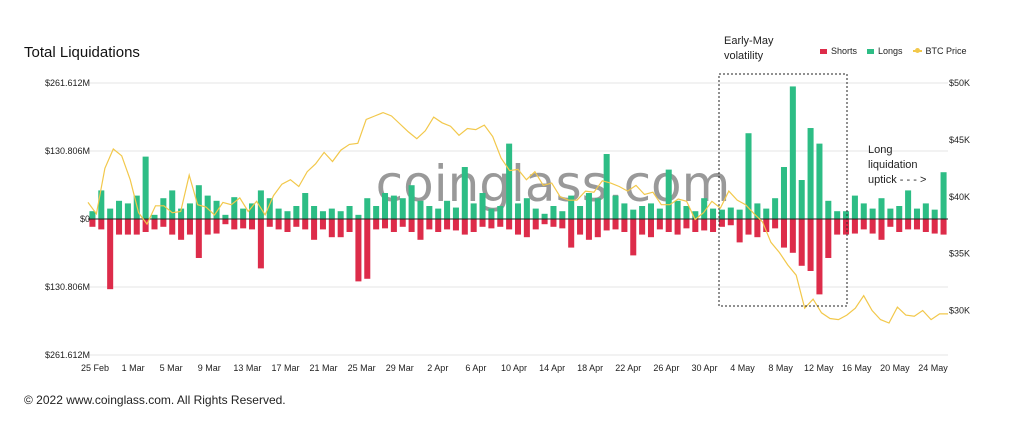 This screenshot has height=429, width=1024. Describe the element at coordinates (85, 219) in the screenshot. I see `left-axis-tick-label: $0` at that location.